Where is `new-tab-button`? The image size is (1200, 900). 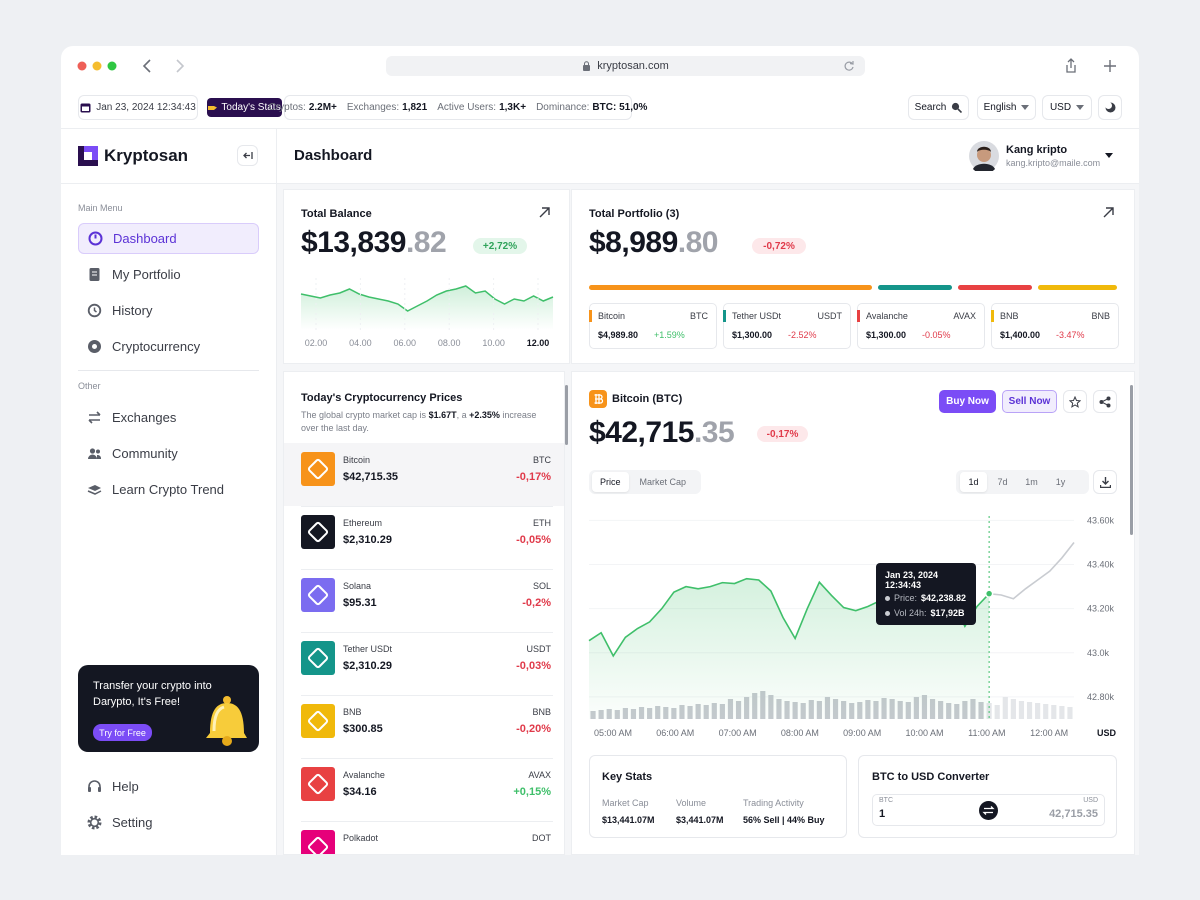
new-tab-button is located at coordinates (1110, 66).